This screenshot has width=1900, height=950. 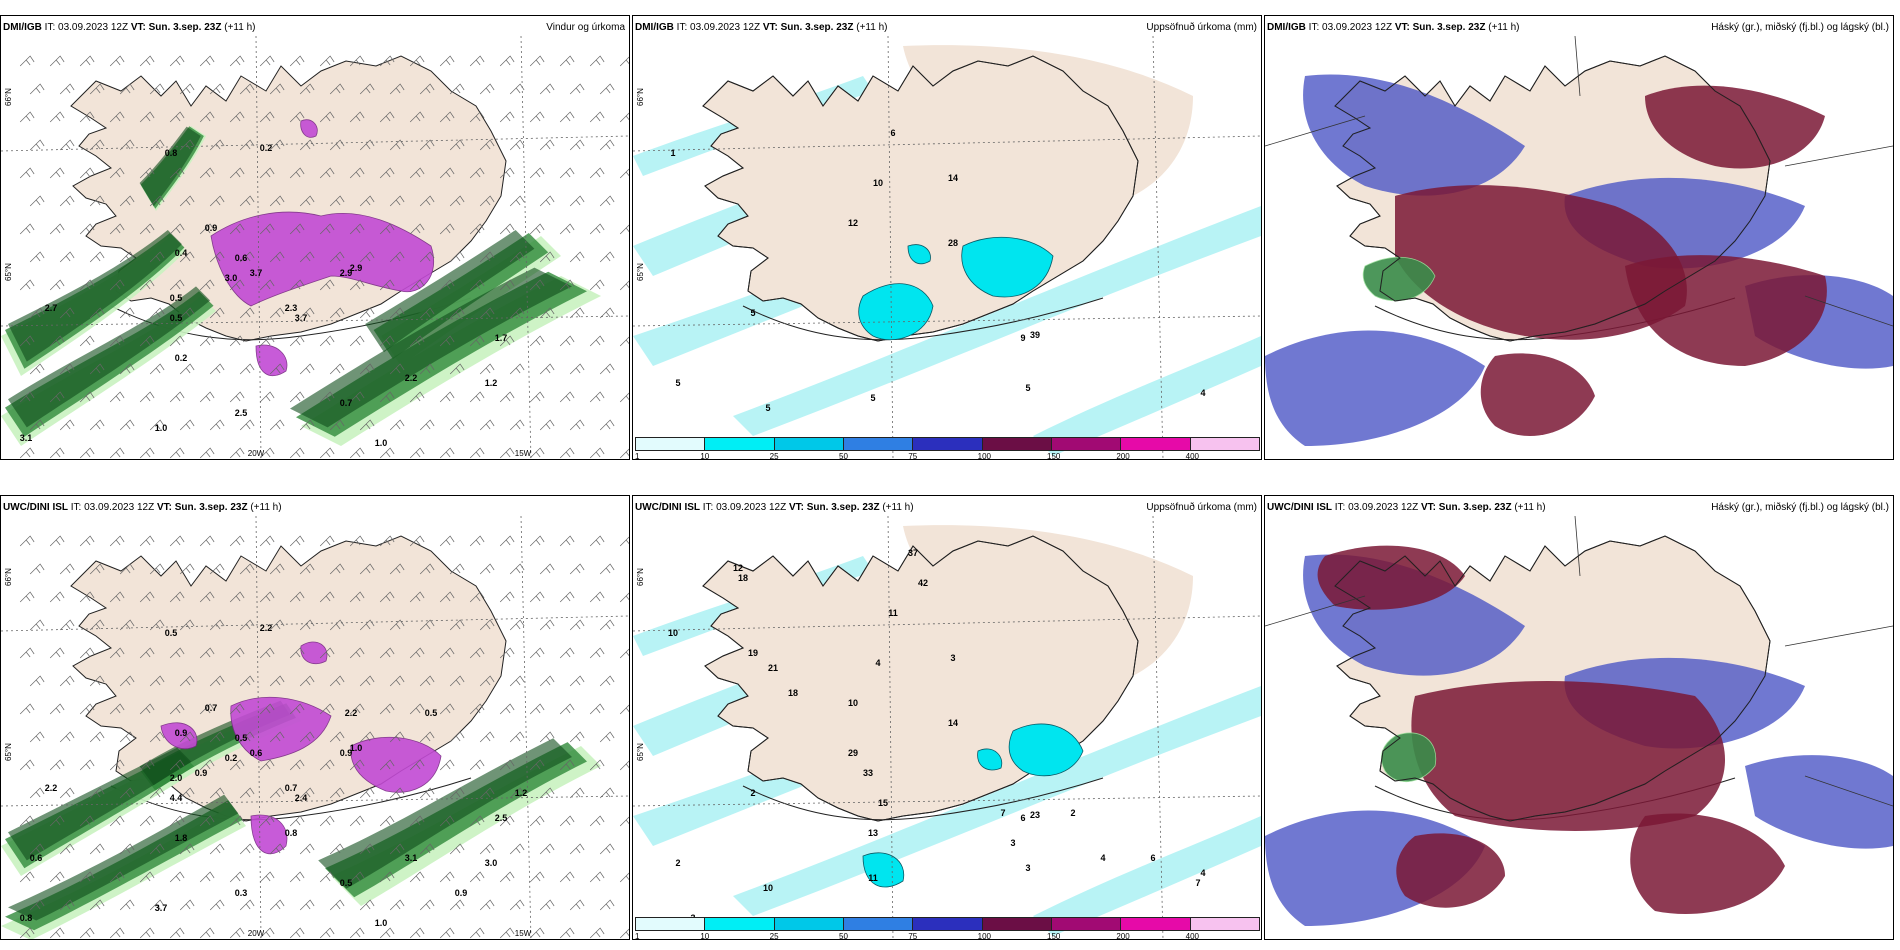 What do you see at coordinates (767, 408) in the screenshot?
I see `value-label: 5` at bounding box center [767, 408].